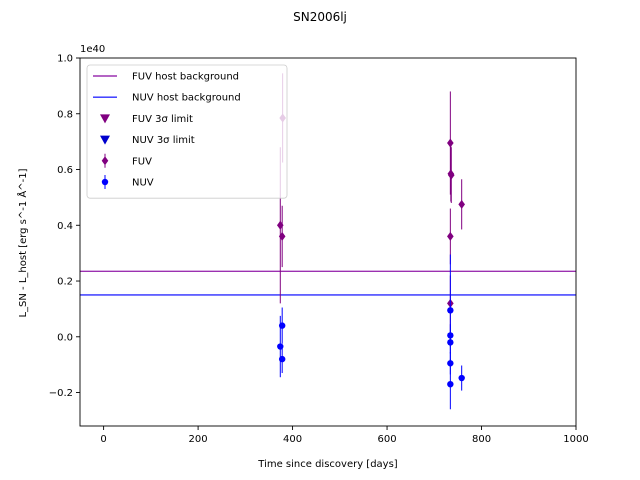  Describe the element at coordinates (143, 183) in the screenshot. I see `legend-label: NUV` at that location.